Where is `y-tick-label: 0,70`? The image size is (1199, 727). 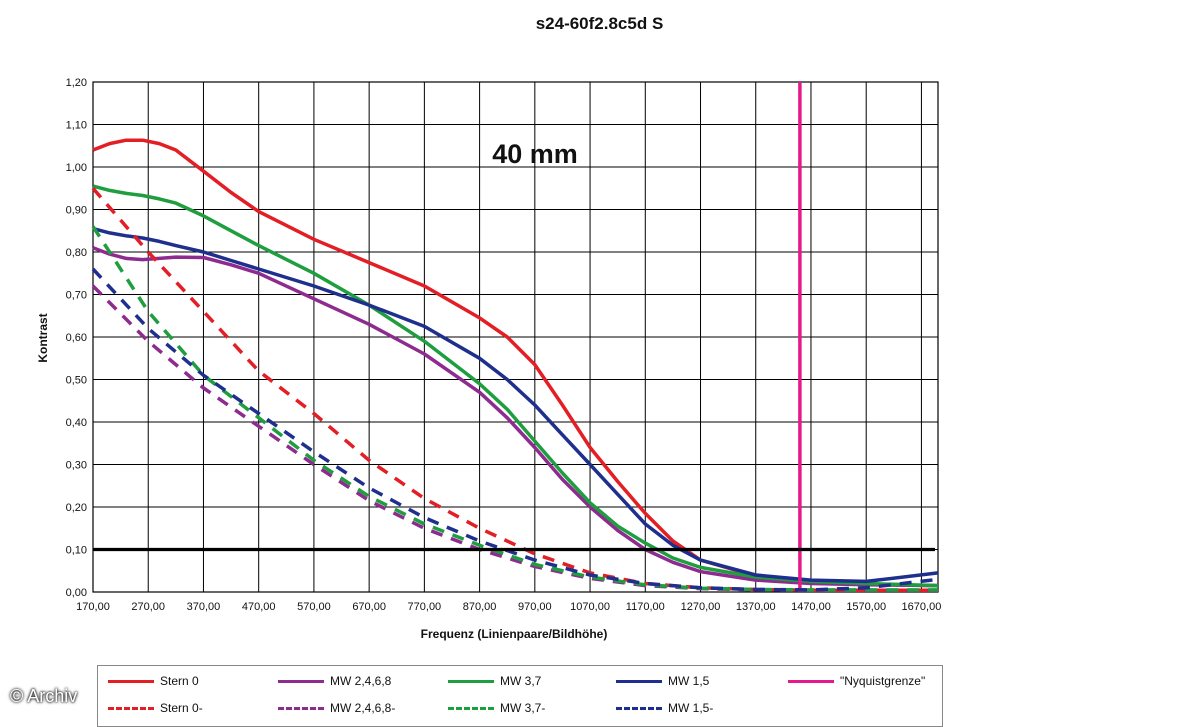
y-tick-label: 0,70 is located at coordinates (76, 296).